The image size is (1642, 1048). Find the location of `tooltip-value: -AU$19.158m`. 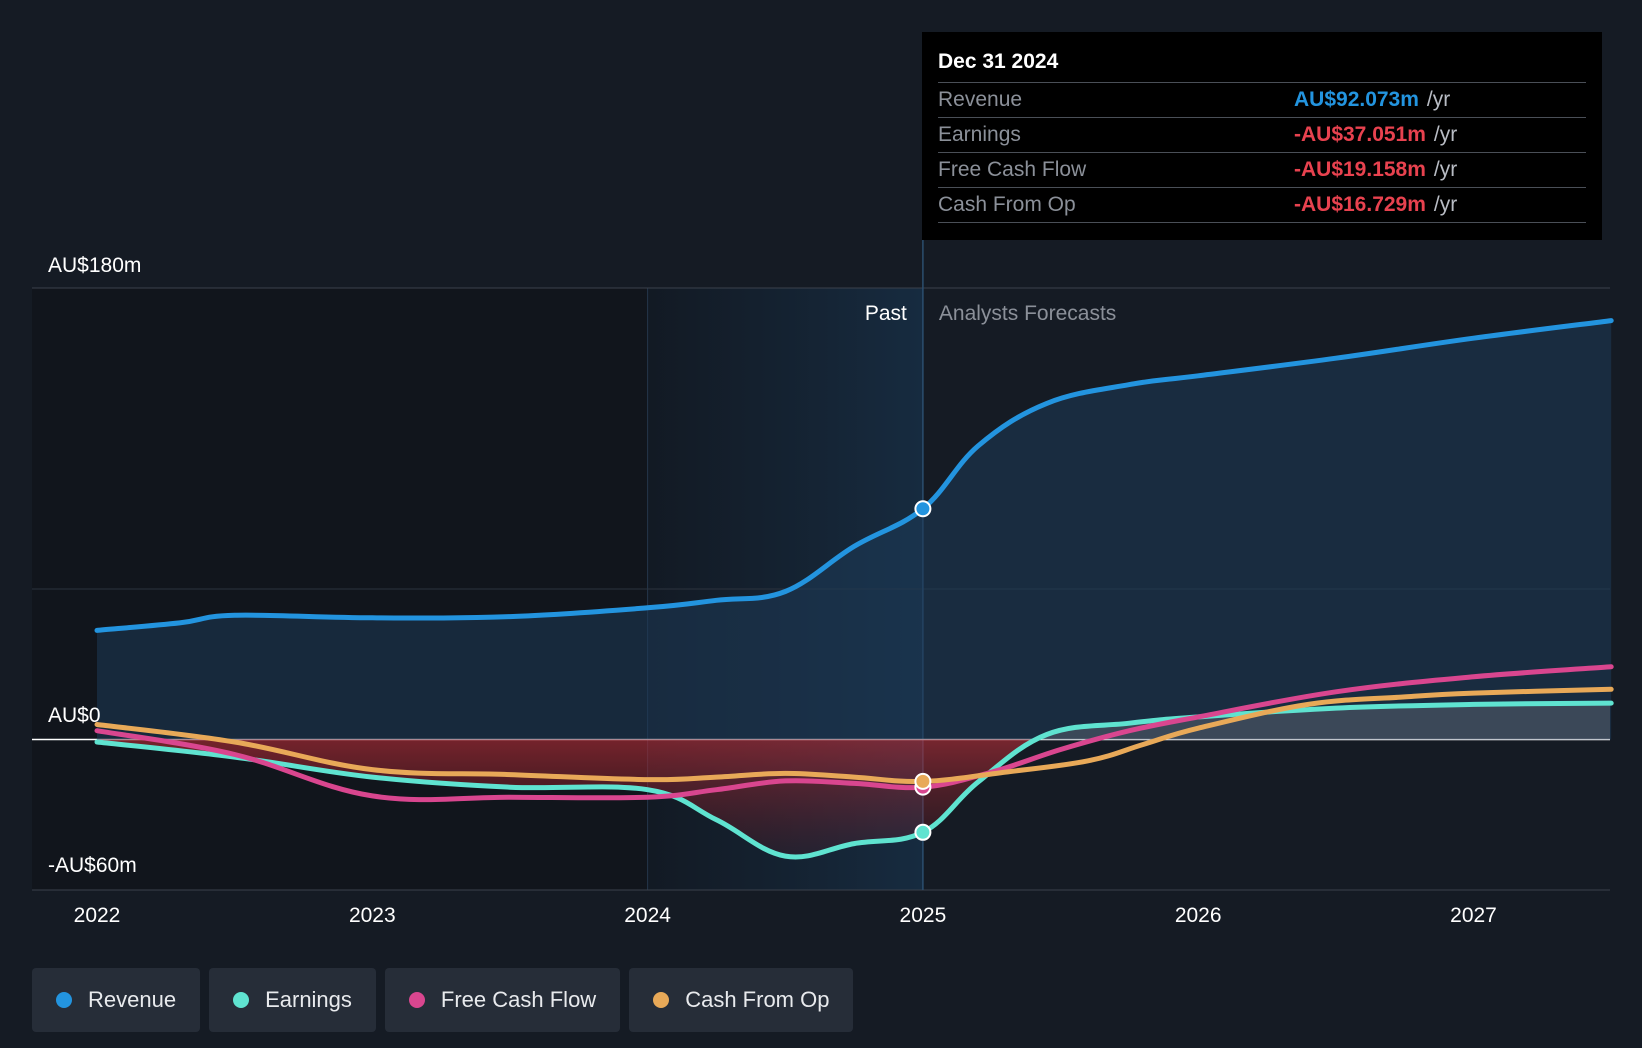

tooltip-value: -AU$19.158m is located at coordinates (1360, 169).